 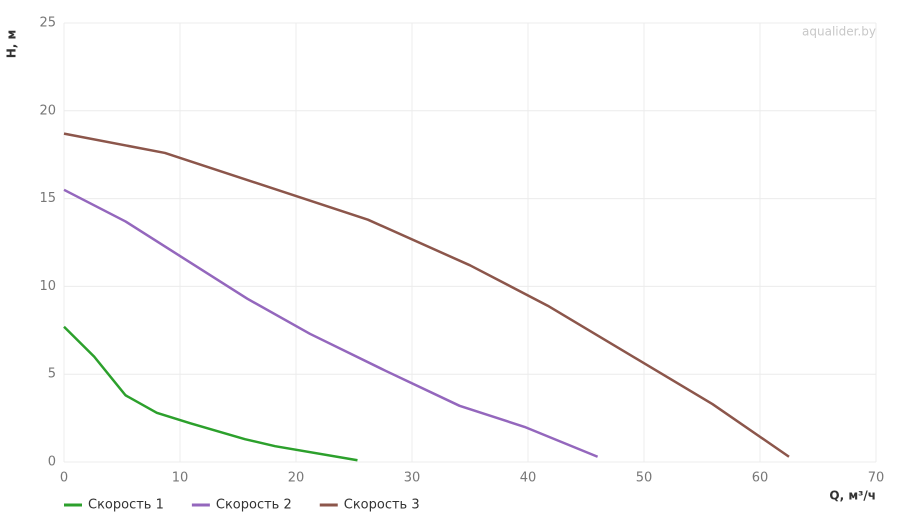 What do you see at coordinates (760, 478) in the screenshot?
I see `x-tick-label: 60` at bounding box center [760, 478].